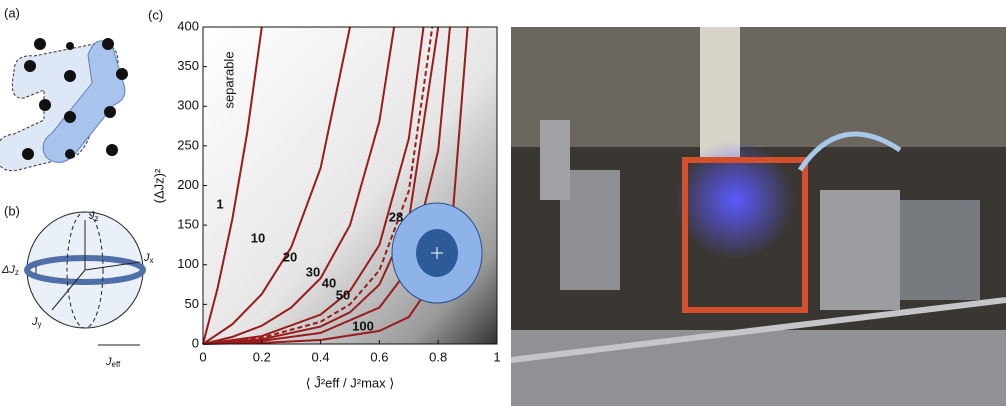 Image resolution: width=1006 pixels, height=406 pixels. I want to click on y-tick-label: 350, so click(188, 65).